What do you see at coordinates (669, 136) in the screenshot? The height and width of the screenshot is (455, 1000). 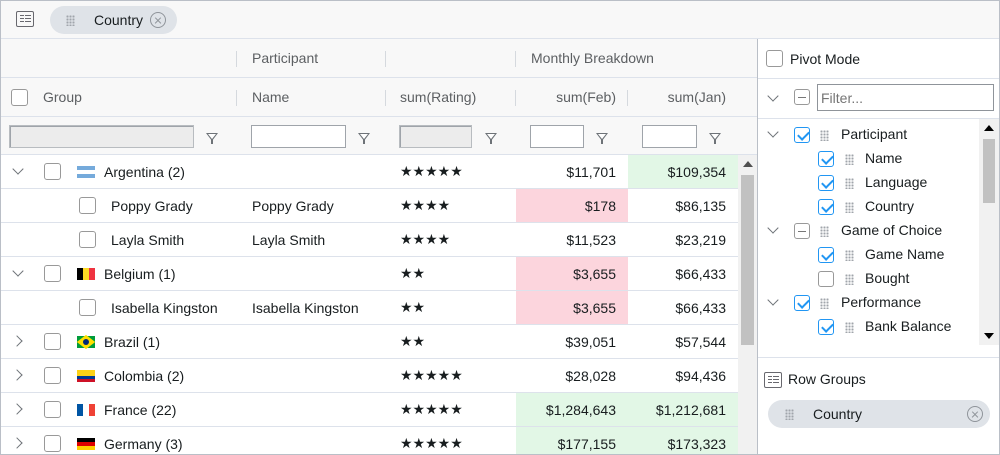 I see `jan-filter-input` at bounding box center [669, 136].